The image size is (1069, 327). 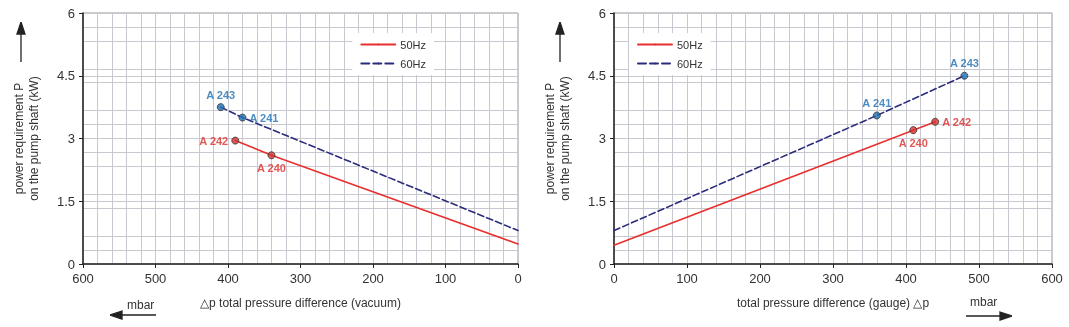 What do you see at coordinates (833, 303) in the screenshot?
I see `x-axis-title: total pressure difference (gauge) △p` at bounding box center [833, 303].